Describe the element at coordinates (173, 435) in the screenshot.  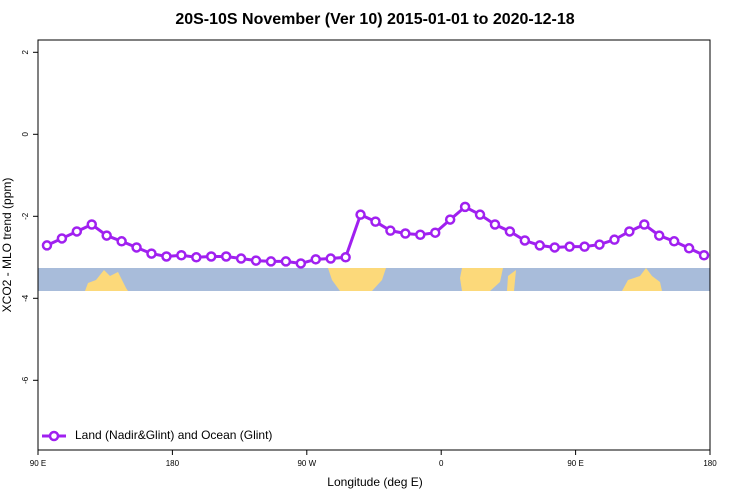
I see `legend-label: Land (Nadir&Glint) and Ocean (Glint)` at that location.